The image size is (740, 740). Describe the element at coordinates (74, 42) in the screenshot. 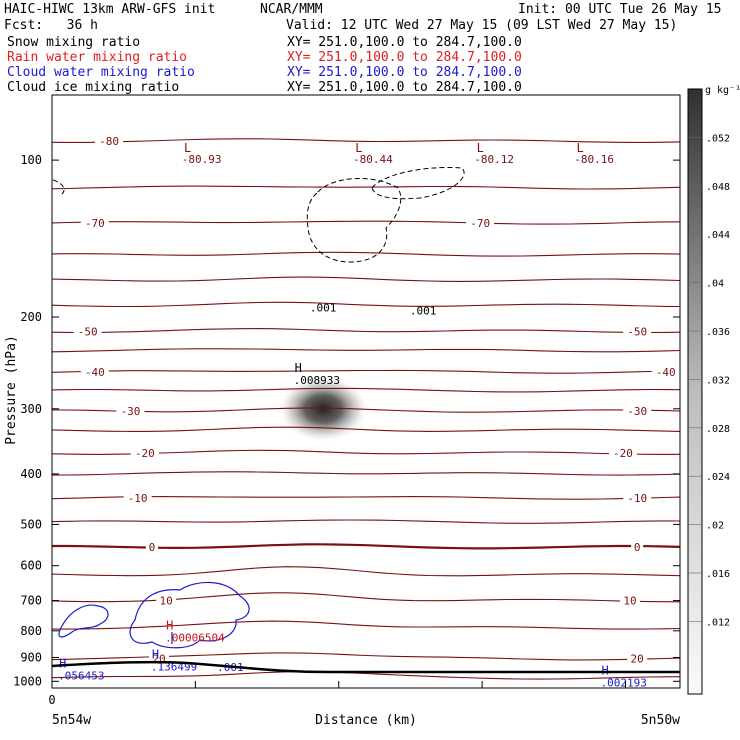

I see `field-snow-name: Snow mixing ratio` at that location.